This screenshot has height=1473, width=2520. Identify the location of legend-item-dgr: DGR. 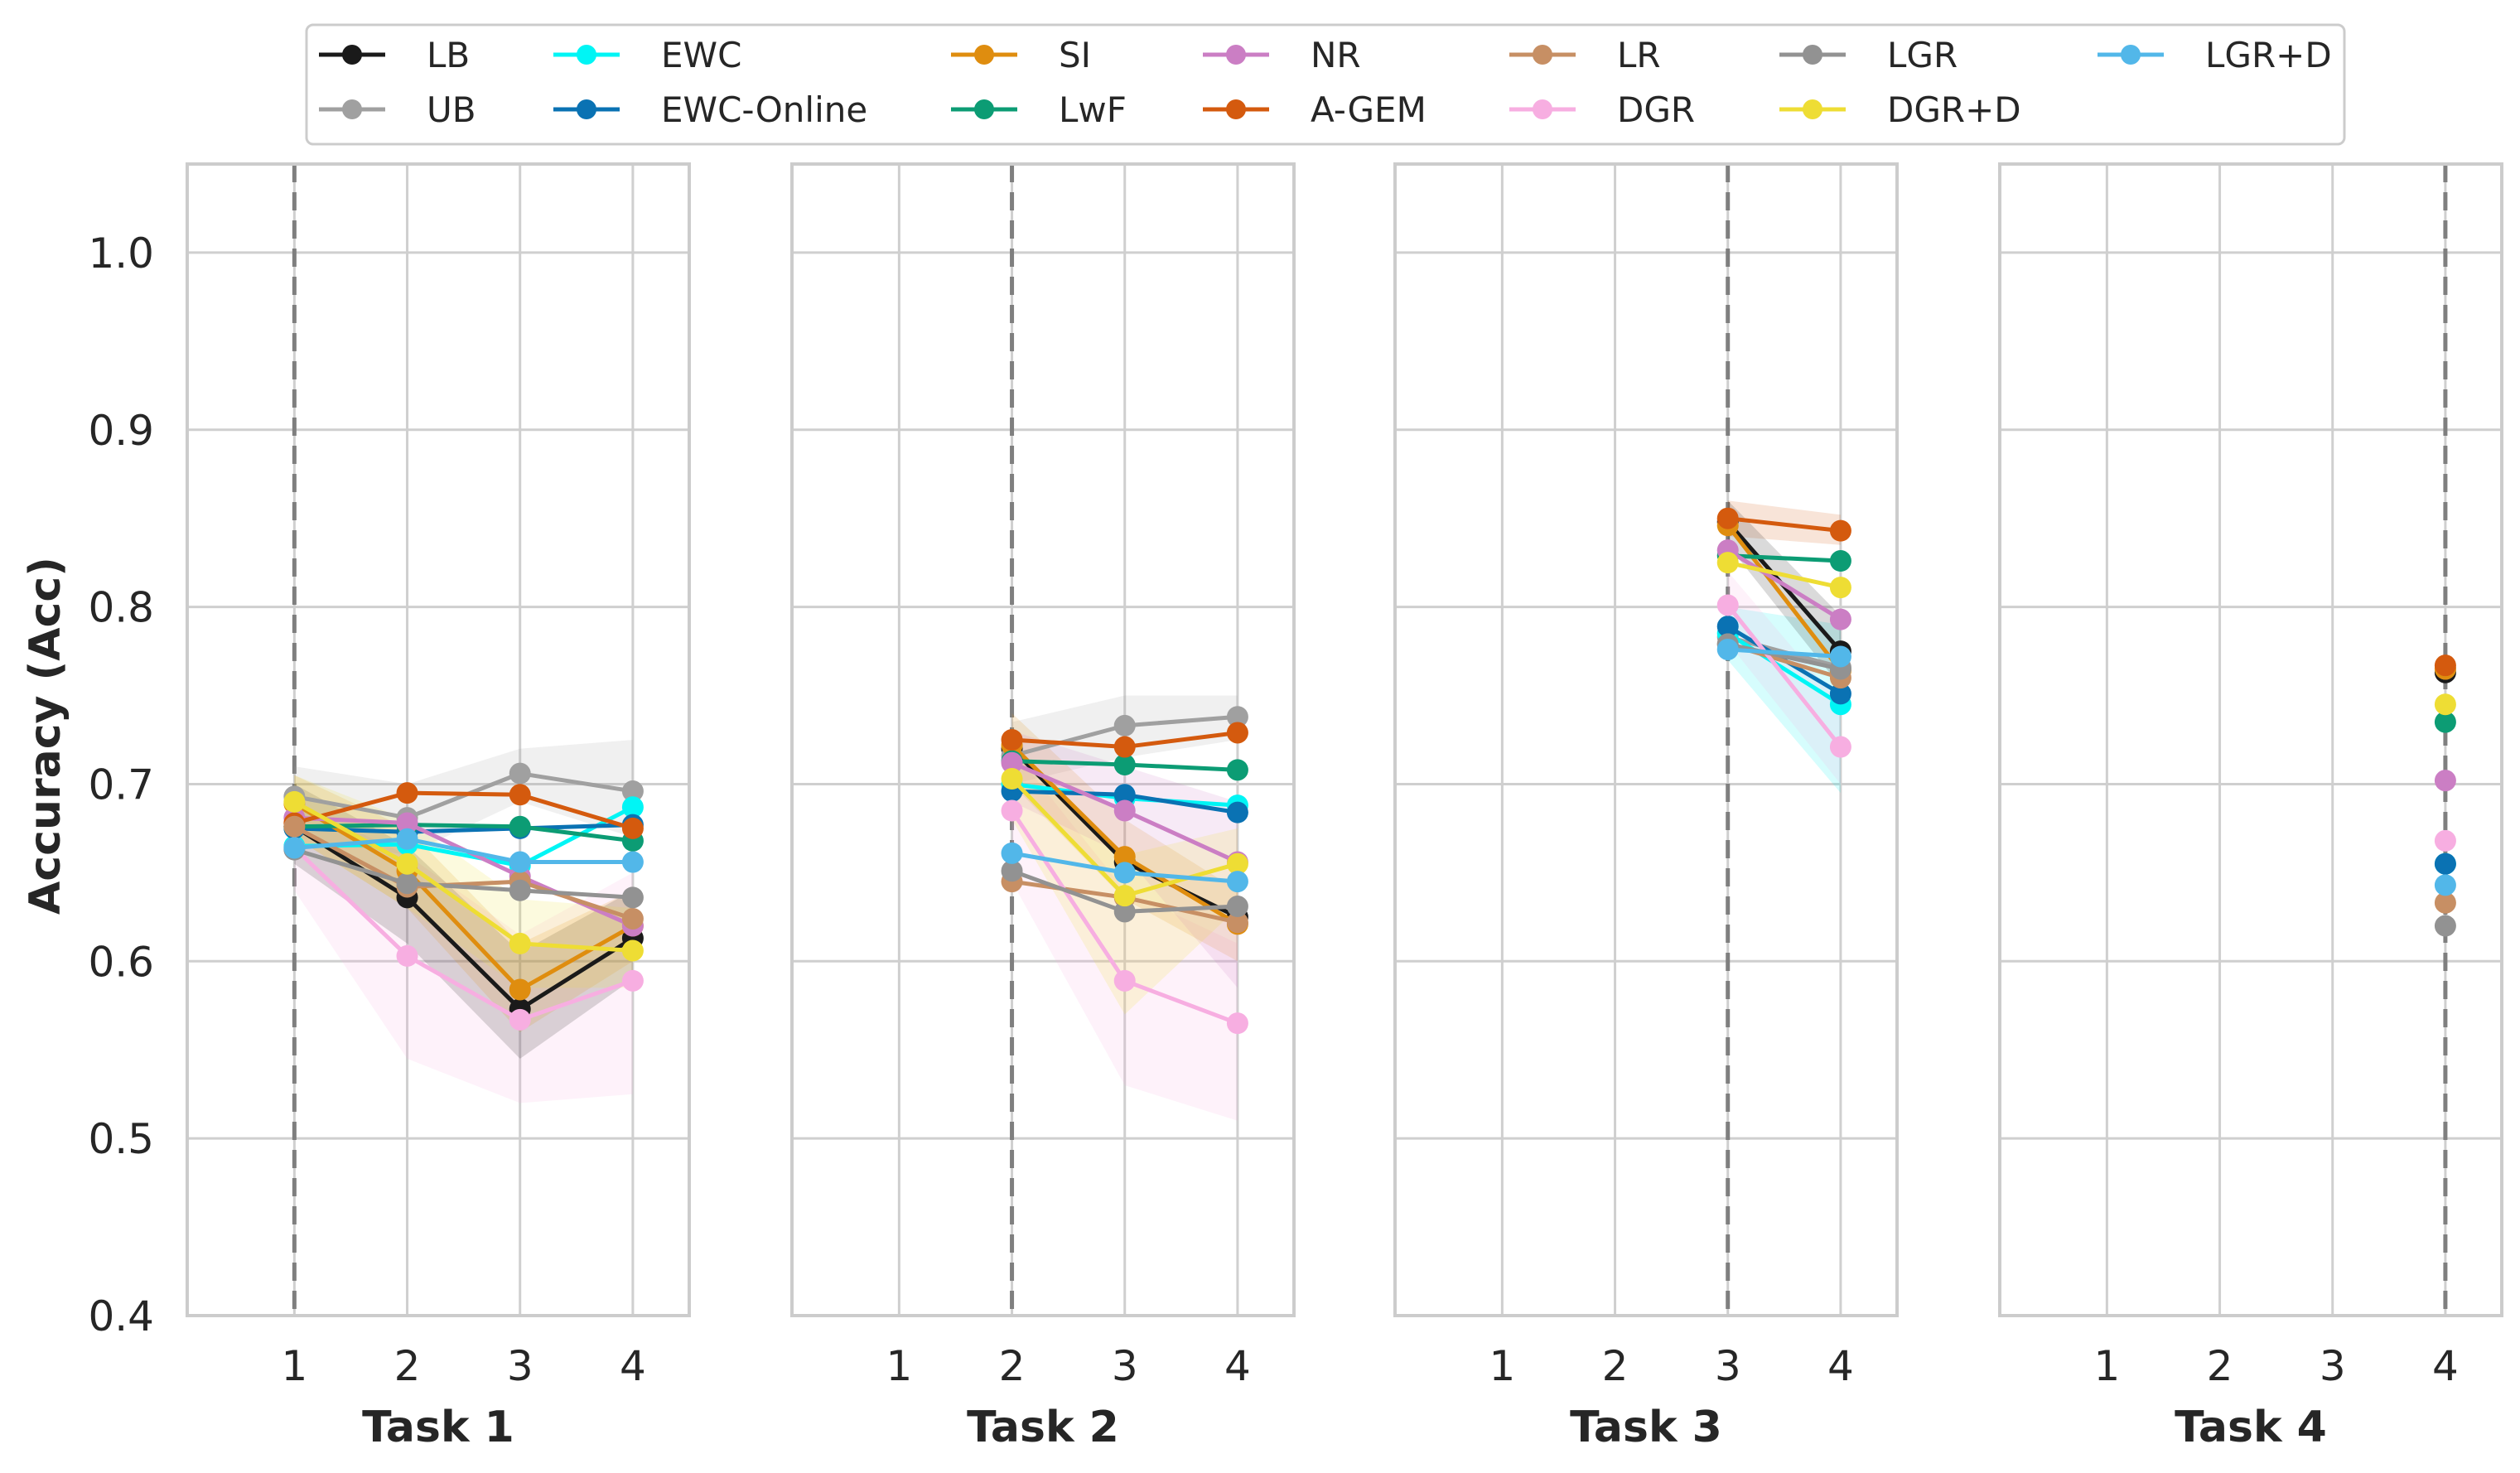
(1602, 109).